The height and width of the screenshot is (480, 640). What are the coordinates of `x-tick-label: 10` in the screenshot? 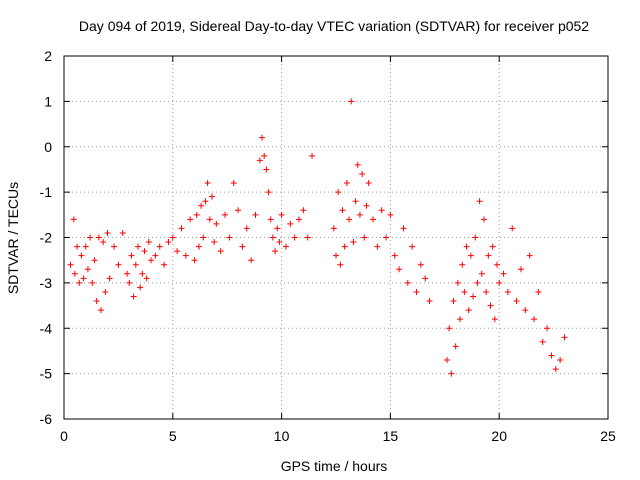 It's located at (282, 436).